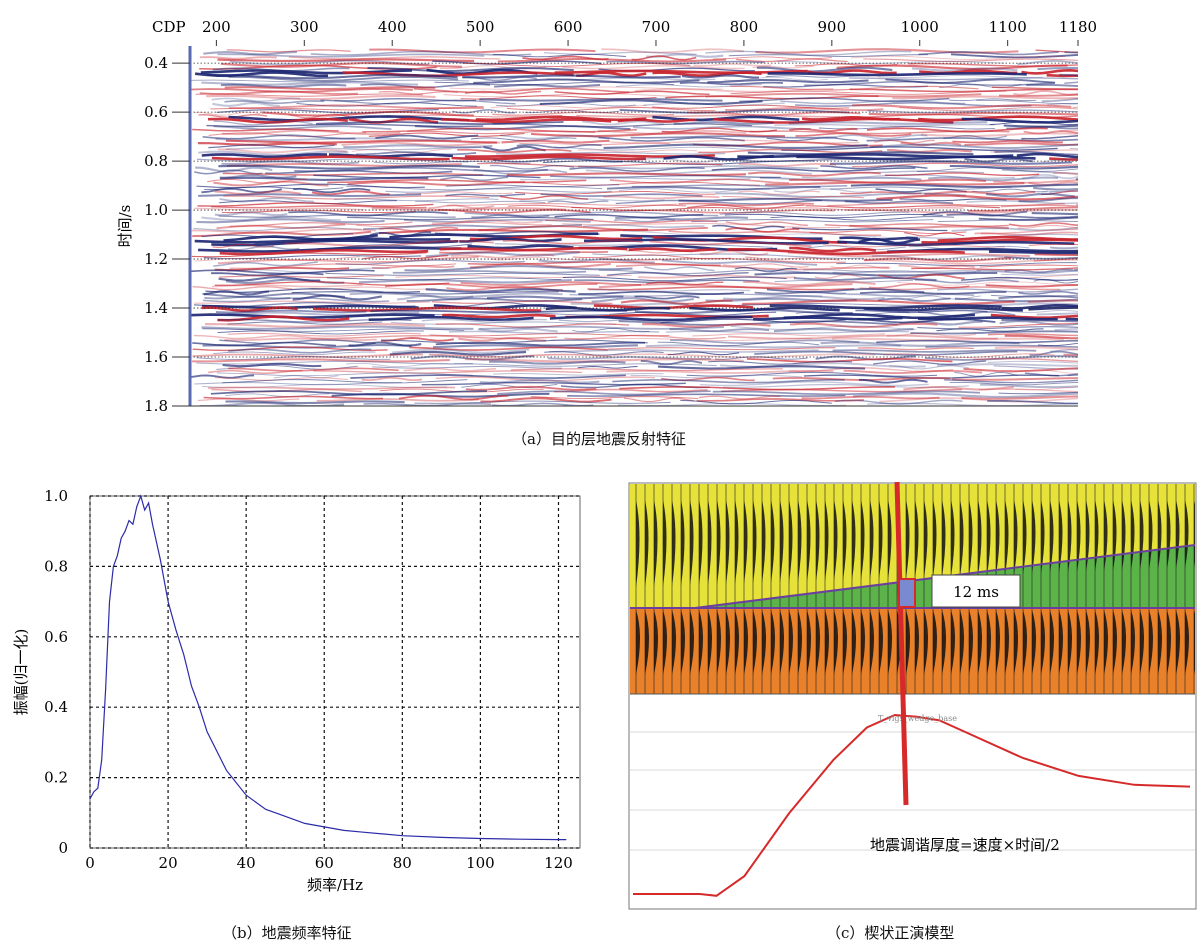  I want to click on time-tick-label: 0.6, so click(156, 112).